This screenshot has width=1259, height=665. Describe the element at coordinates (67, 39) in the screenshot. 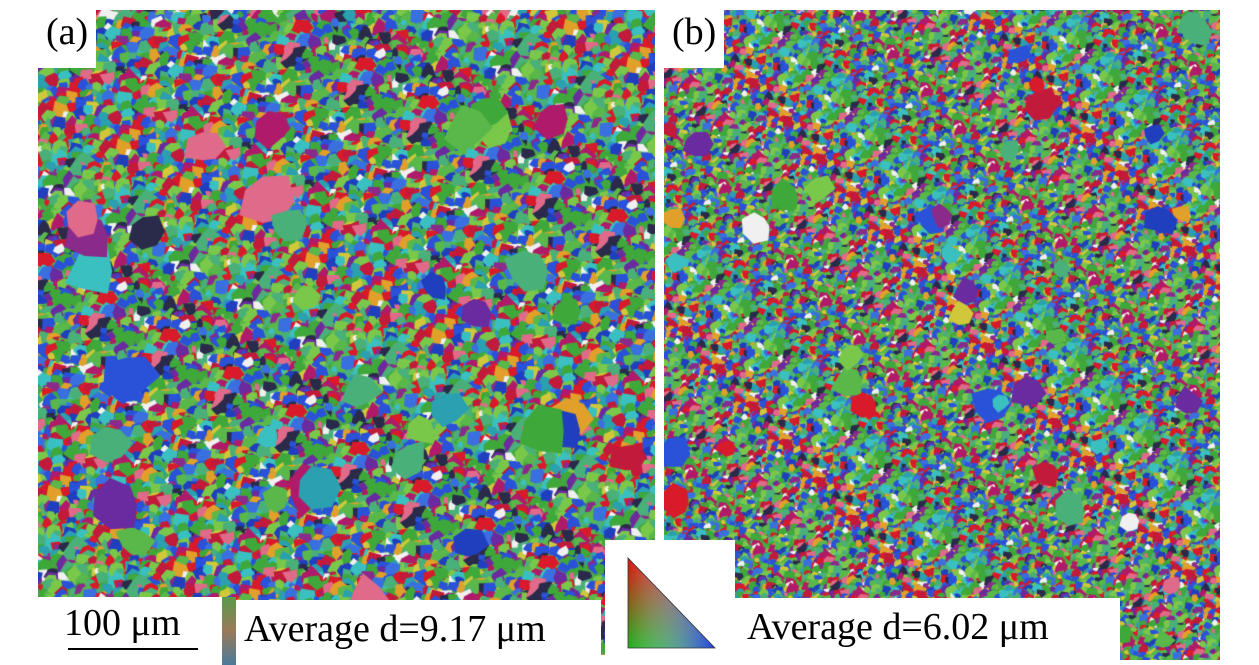

I see `panel-label-a: (a)` at that location.